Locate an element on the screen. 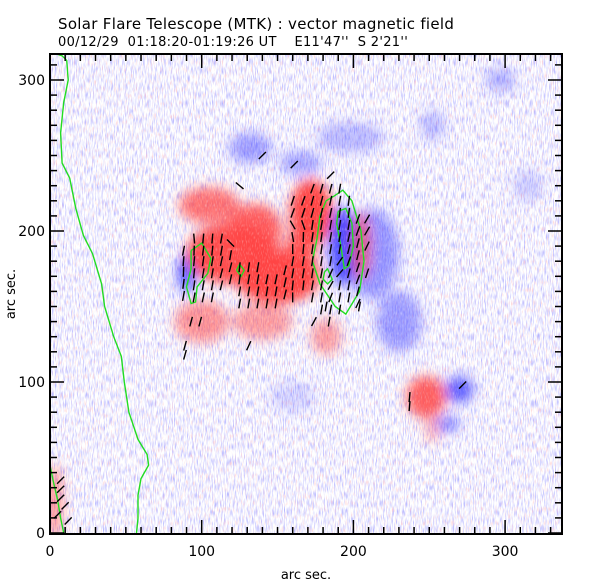  y-tick-label: 0 is located at coordinates (40, 534).